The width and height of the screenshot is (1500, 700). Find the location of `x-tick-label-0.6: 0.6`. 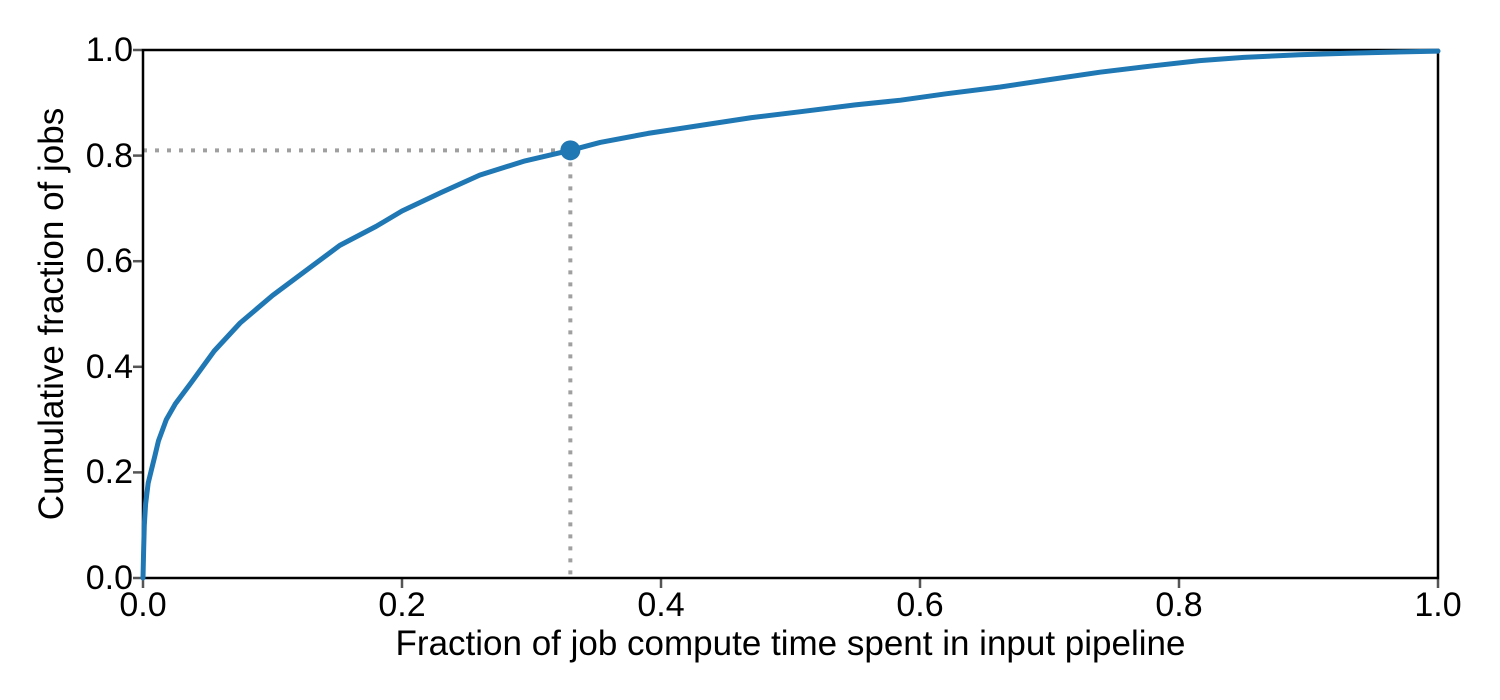

x-tick-label-0.6: 0.6 is located at coordinates (920, 605).